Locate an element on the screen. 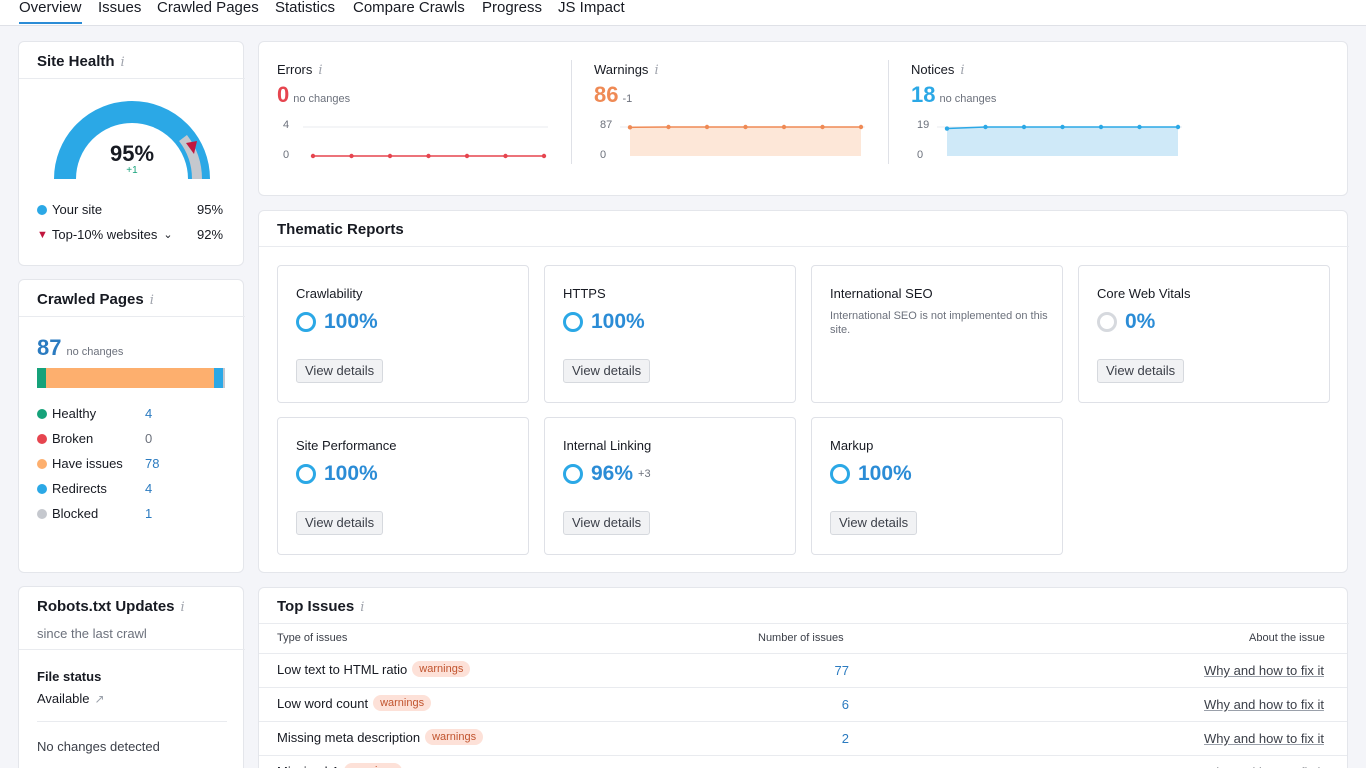 The width and height of the screenshot is (1366, 768). crawled-legend-value: 1 is located at coordinates (149, 513).